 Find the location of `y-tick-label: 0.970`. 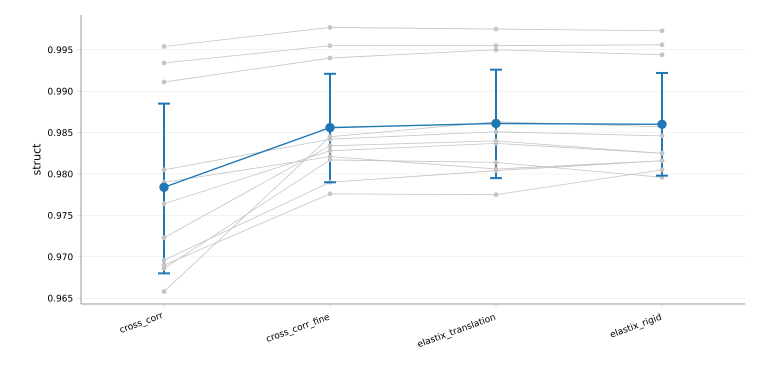

y-tick-label: 0.970 is located at coordinates (60, 256).